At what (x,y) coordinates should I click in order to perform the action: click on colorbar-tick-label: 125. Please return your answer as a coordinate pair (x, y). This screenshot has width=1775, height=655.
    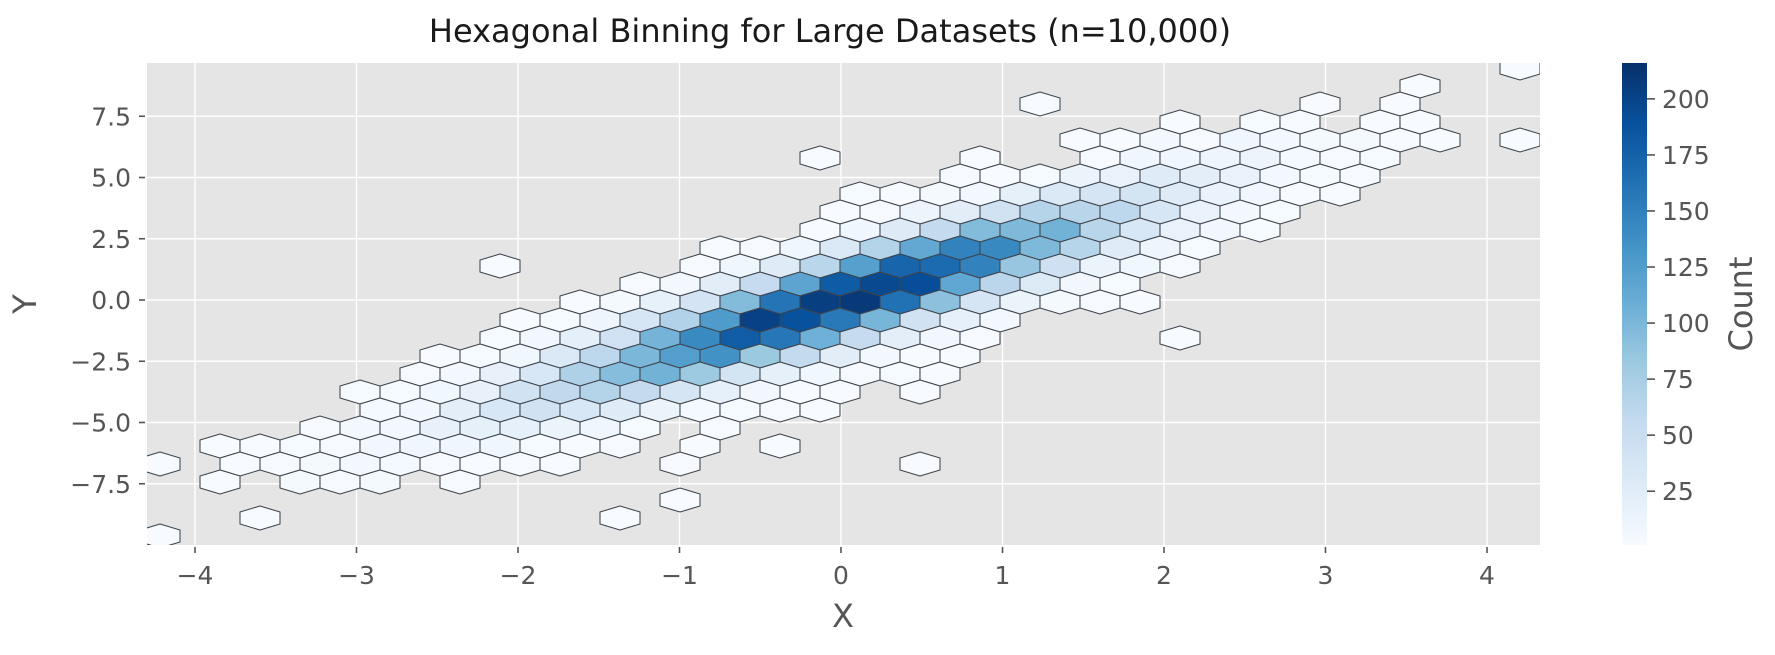
    Looking at the image, I should click on (1686, 267).